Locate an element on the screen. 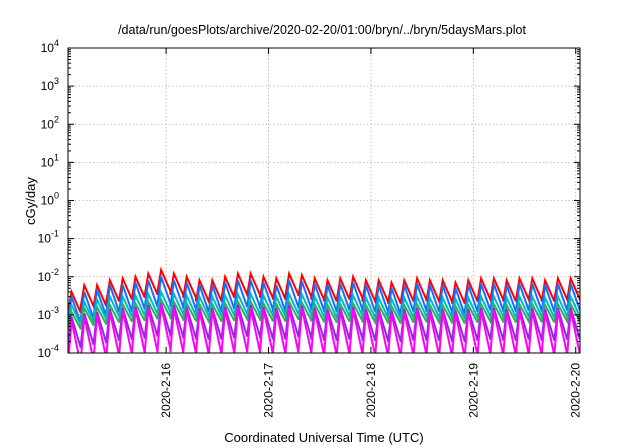  x-tick-label: 2020-2-19 is located at coordinates (473, 390).